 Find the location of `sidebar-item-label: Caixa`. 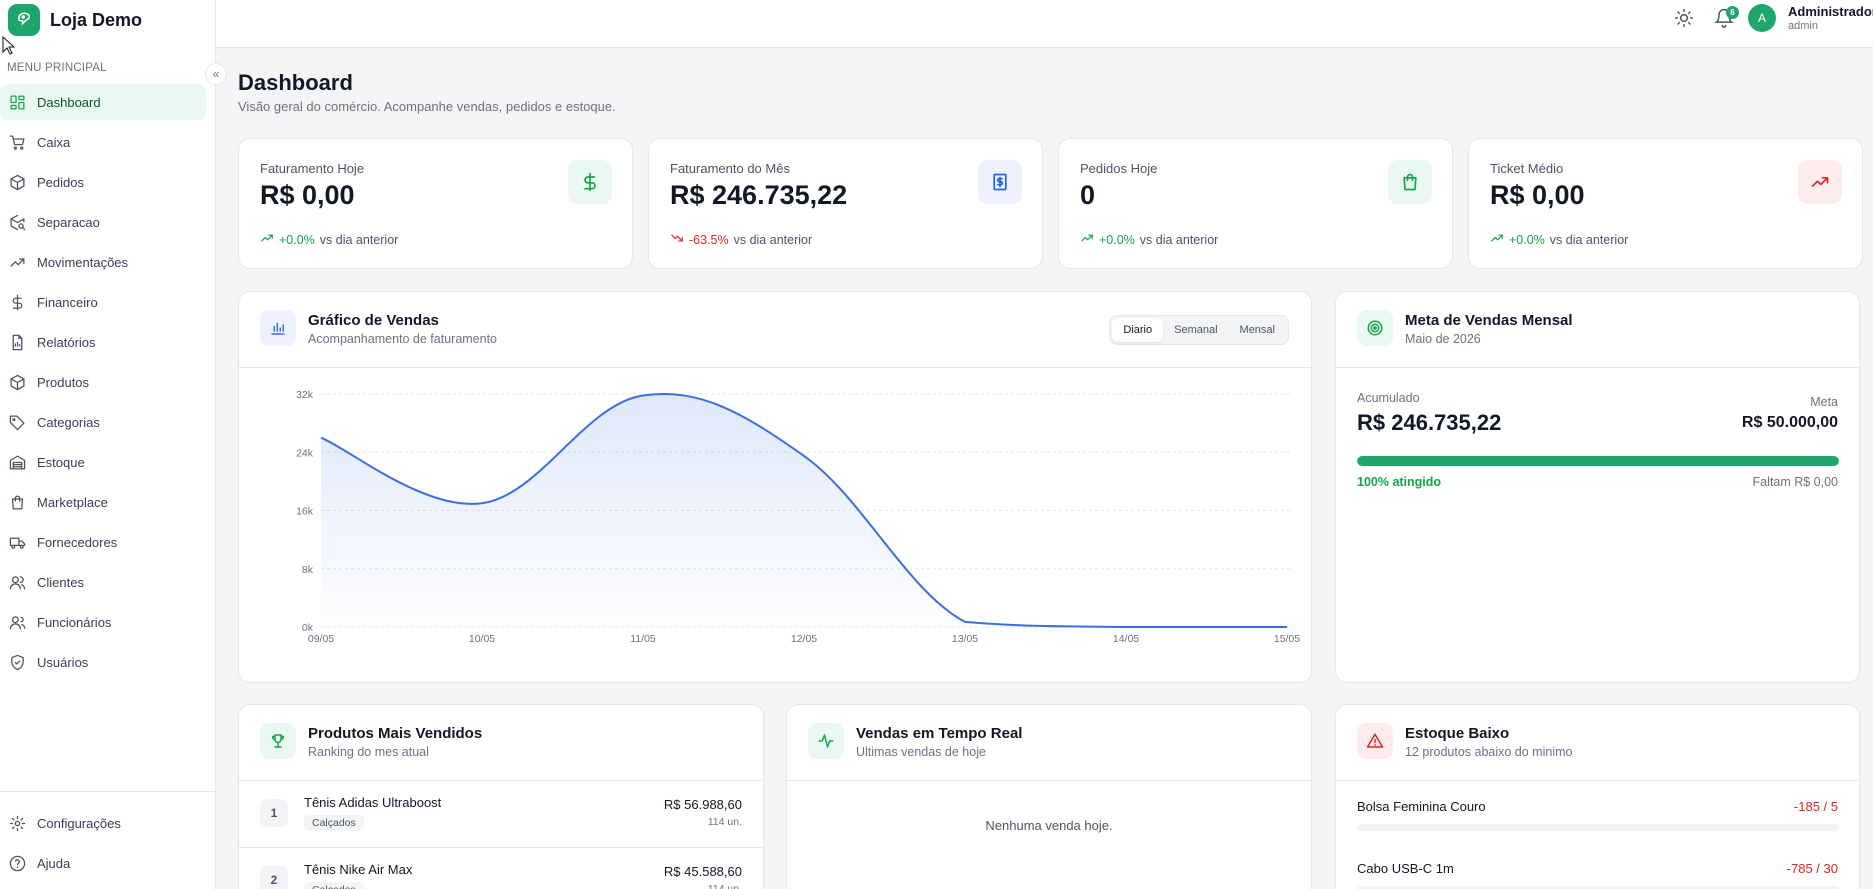

sidebar-item-label: Caixa is located at coordinates (54, 142).